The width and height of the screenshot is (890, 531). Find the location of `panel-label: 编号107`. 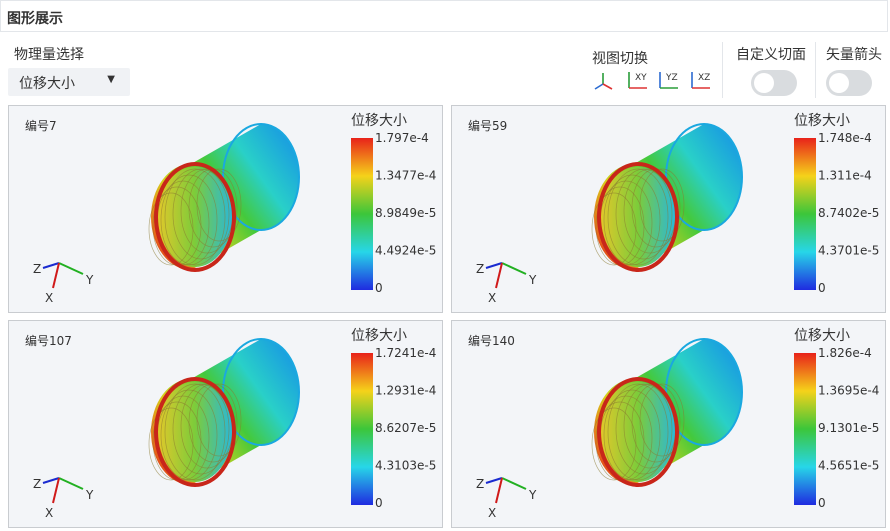

panel-label: 编号107 is located at coordinates (48, 340).